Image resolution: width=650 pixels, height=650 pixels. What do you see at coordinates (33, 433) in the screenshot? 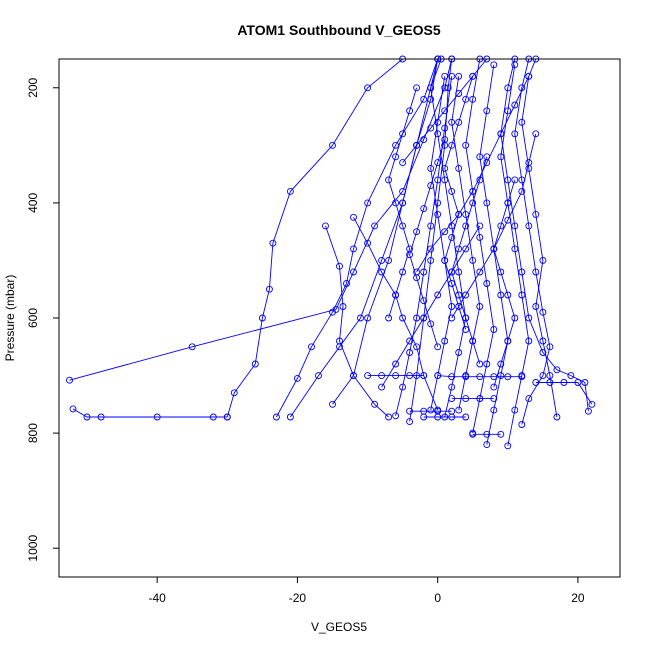
I see `y-tick-label: 800` at bounding box center [33, 433].